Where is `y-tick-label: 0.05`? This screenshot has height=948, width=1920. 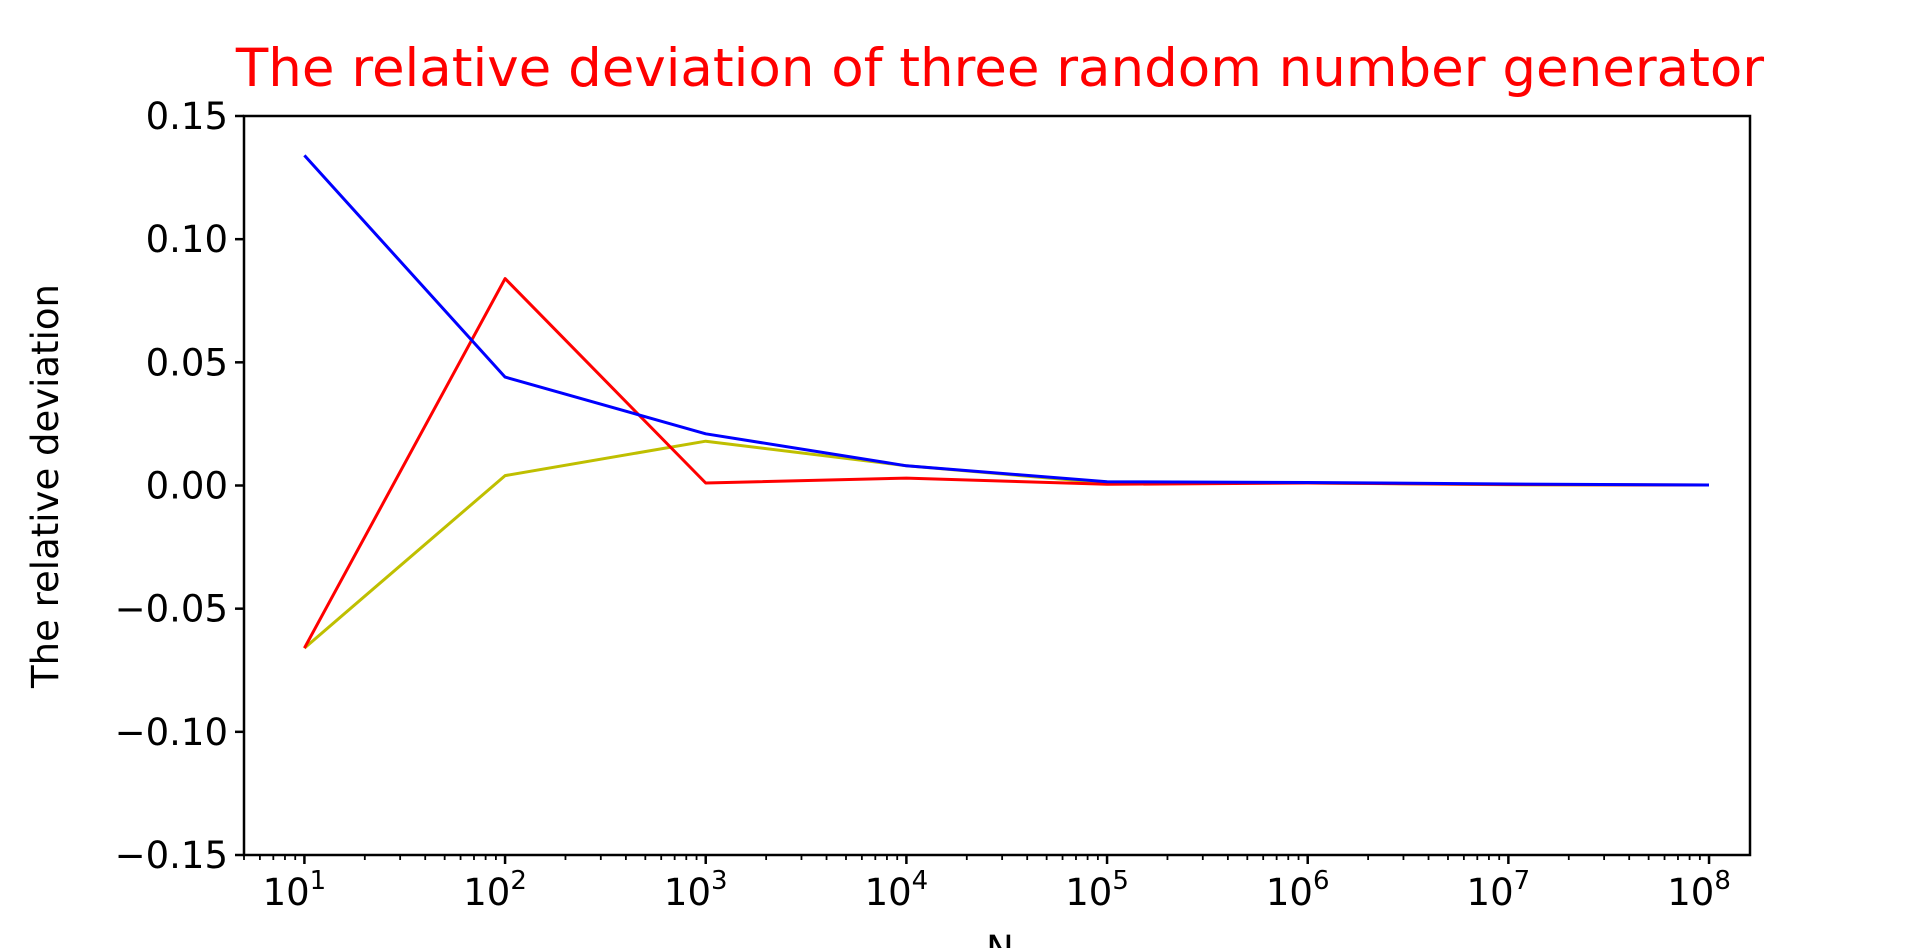 y-tick-label: 0.05 is located at coordinates (187, 362).